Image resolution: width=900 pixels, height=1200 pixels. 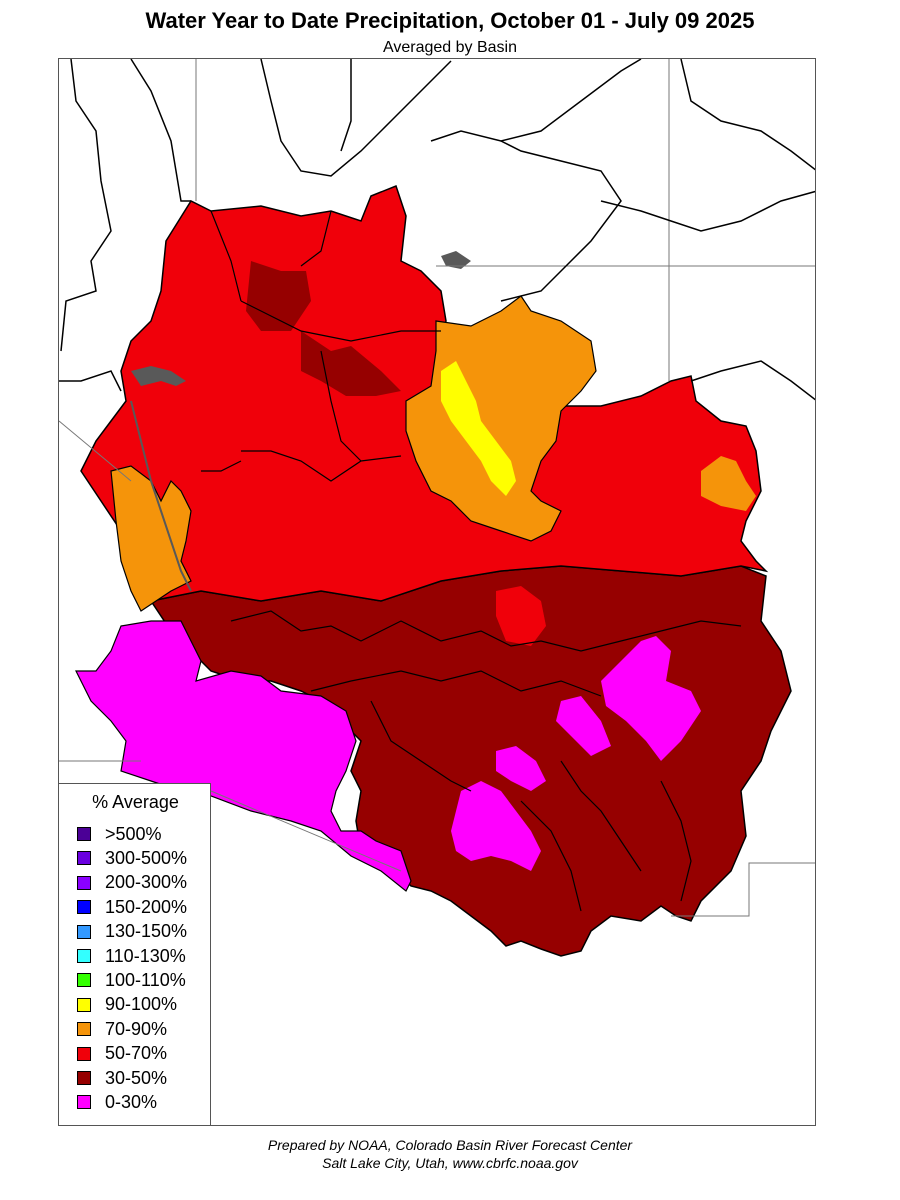 I want to click on legend-item: 200-300%, so click(x=132, y=883).